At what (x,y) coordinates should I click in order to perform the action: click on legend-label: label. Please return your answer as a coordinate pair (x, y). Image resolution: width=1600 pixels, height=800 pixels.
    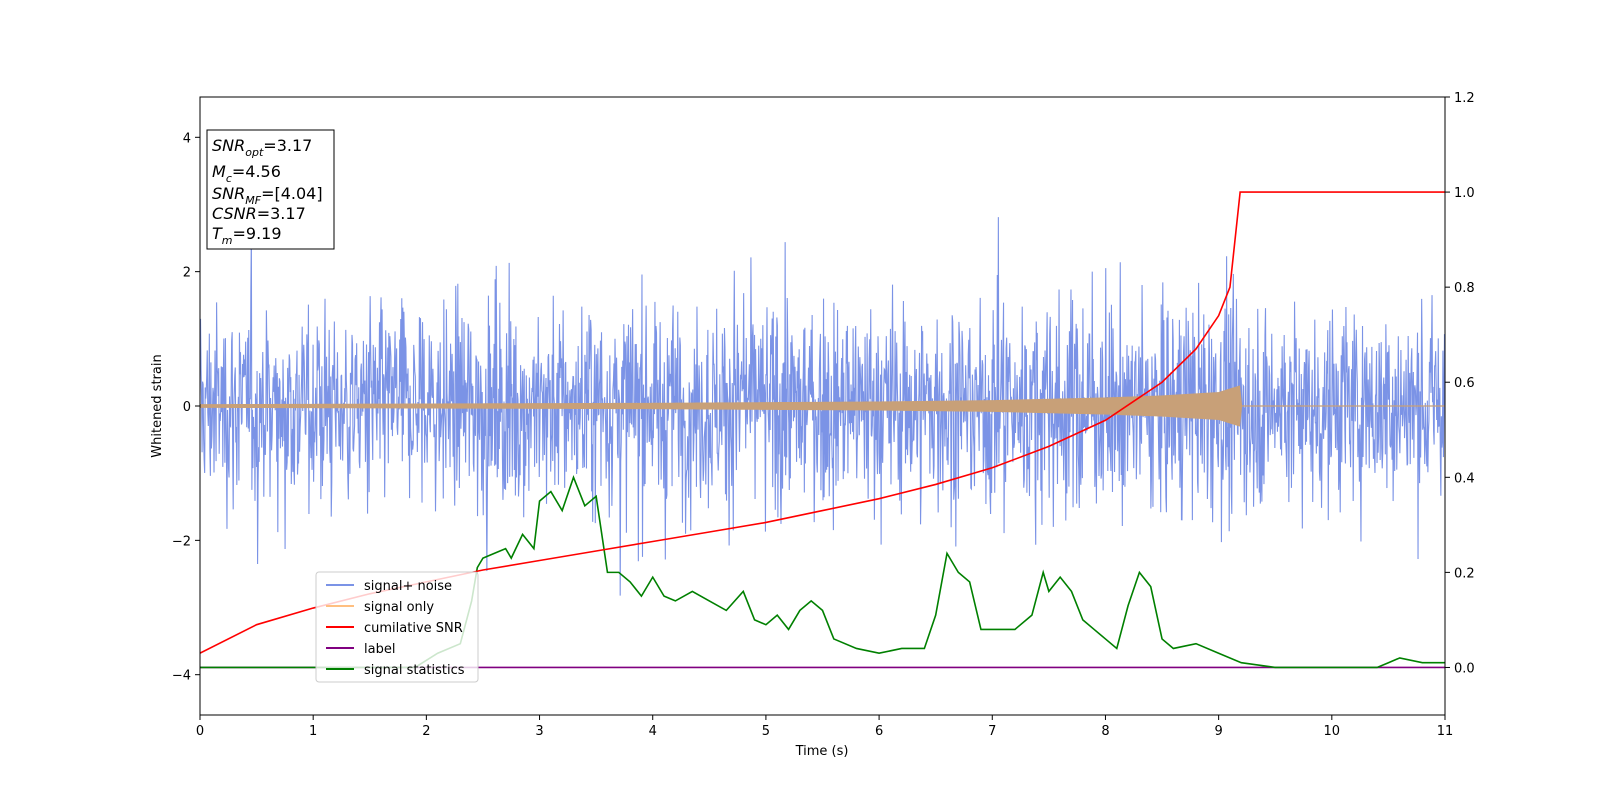
    Looking at the image, I should click on (379, 649).